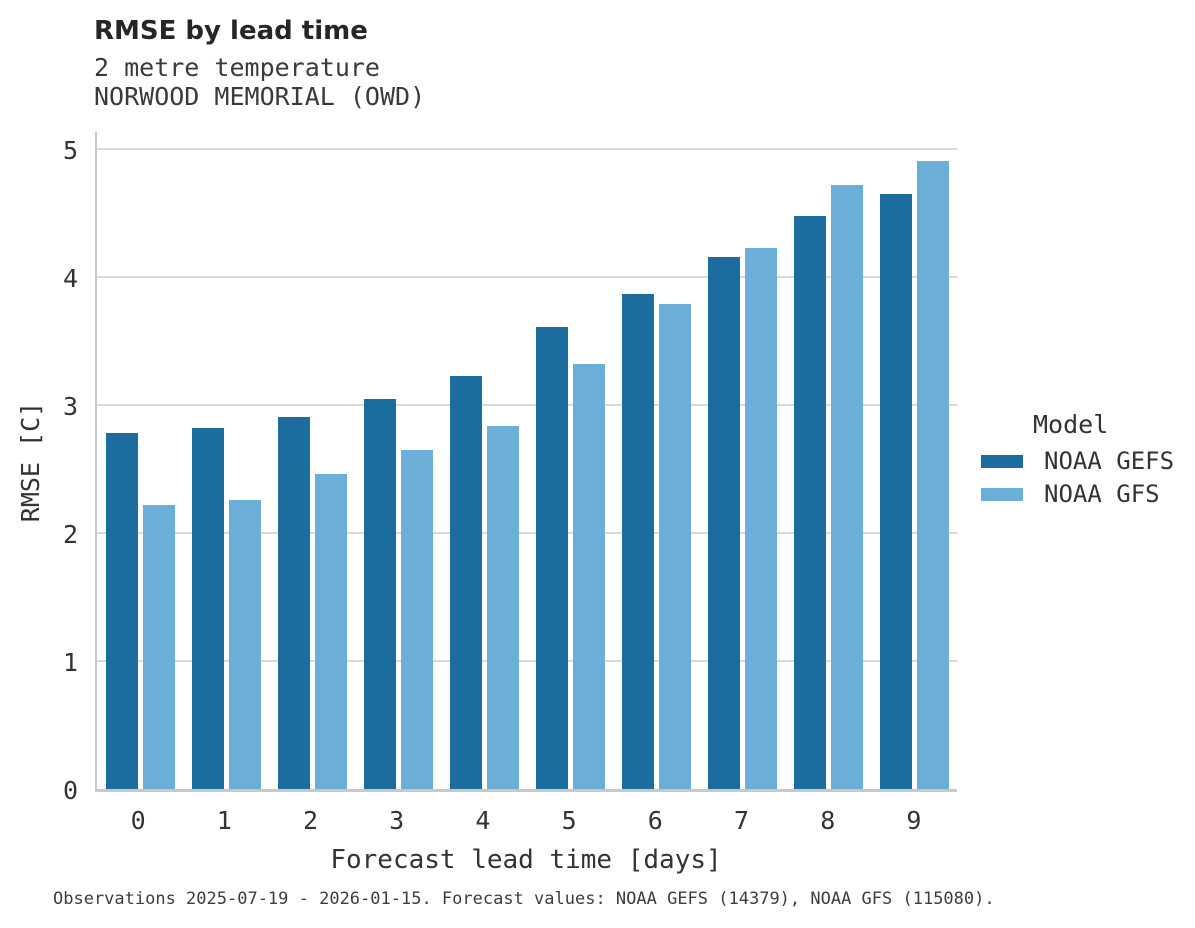  I want to click on legend-title: Model, so click(1071, 424).